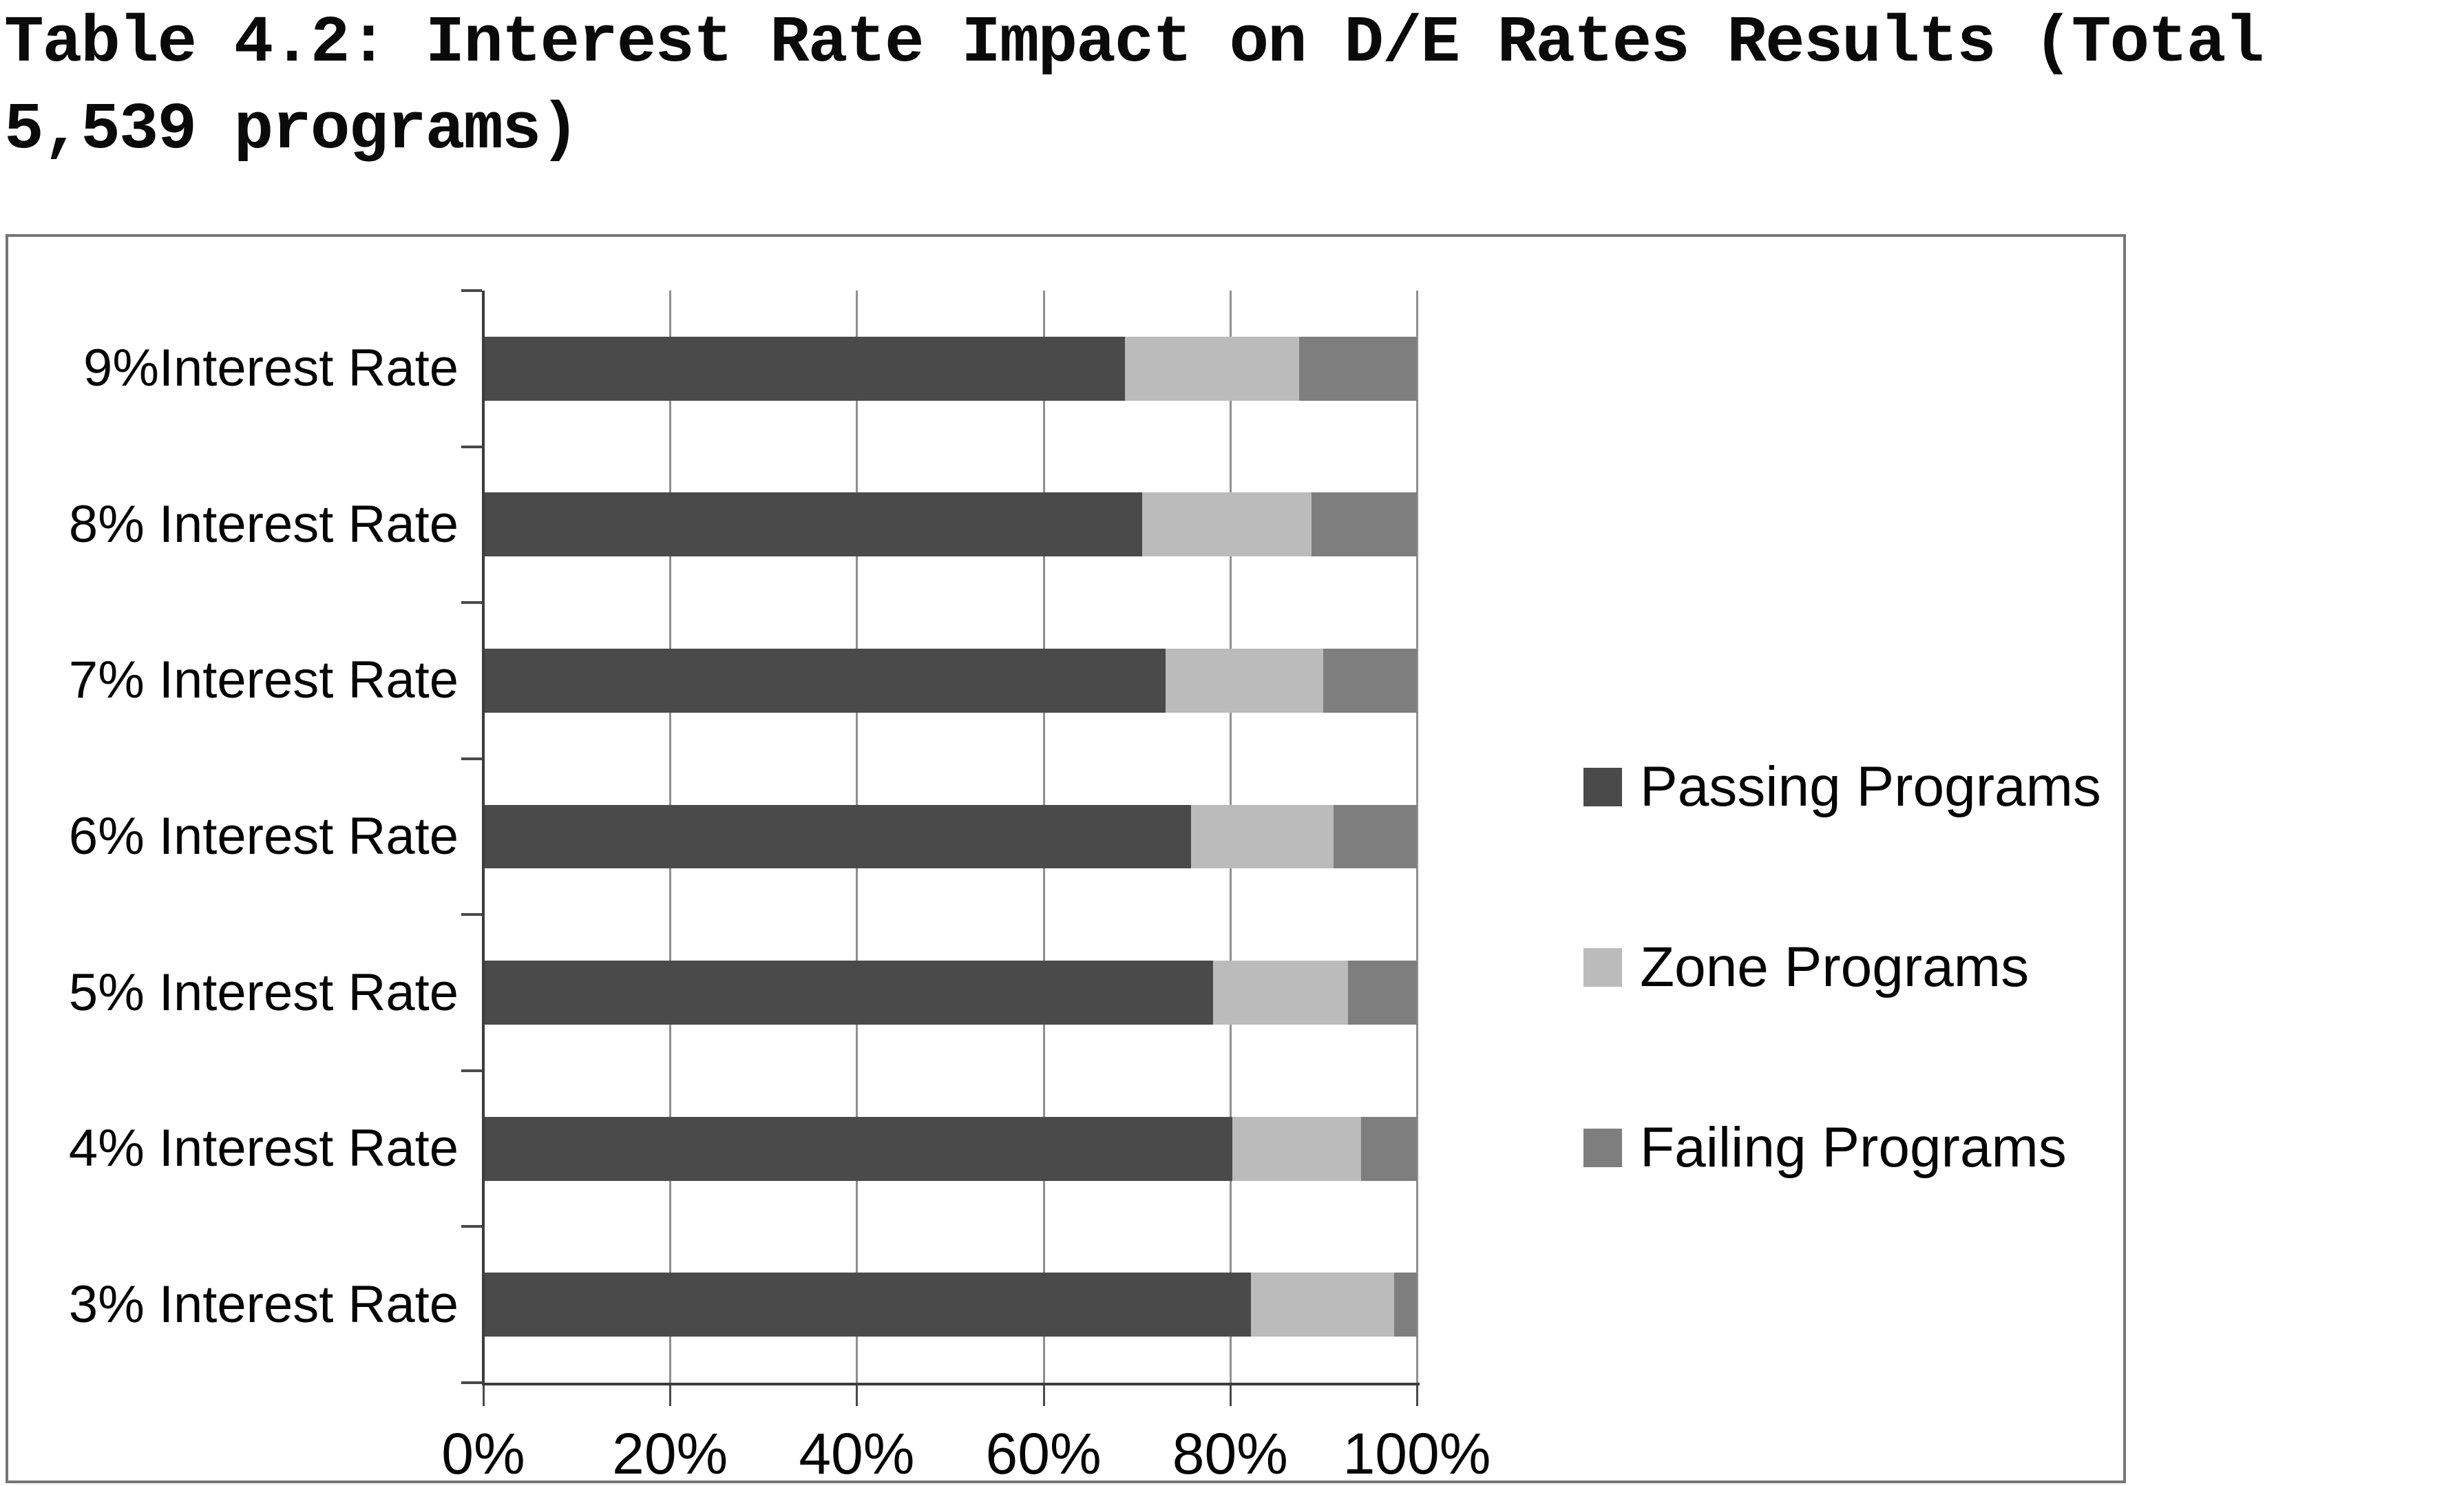 Image resolution: width=2464 pixels, height=1486 pixels. Describe the element at coordinates (1230, 1453) in the screenshot. I see `x-tick-label: 80%` at that location.